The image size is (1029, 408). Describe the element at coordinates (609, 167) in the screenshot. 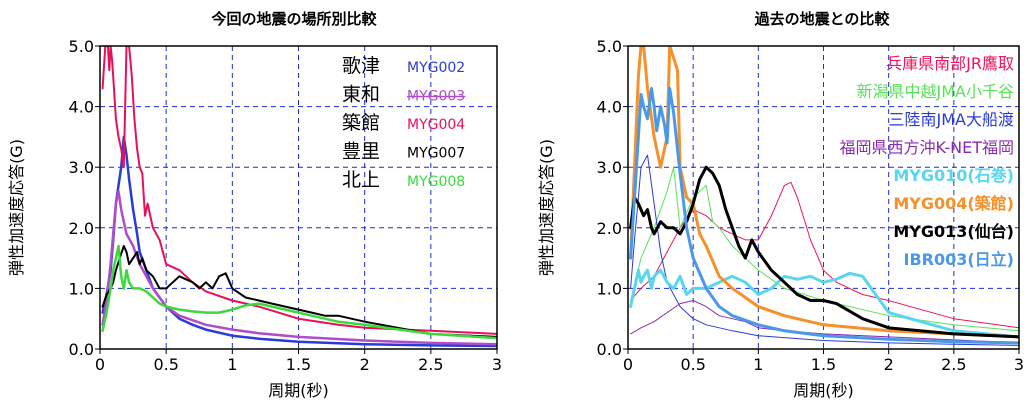

I see `chart-2-y-tick-label: 3.0` at that location.